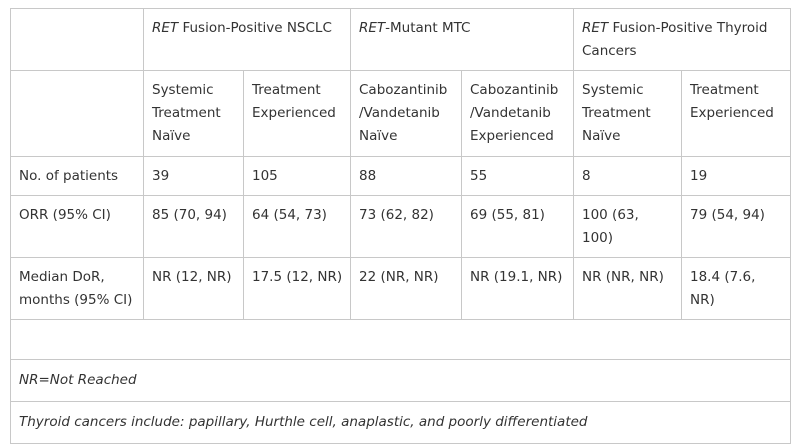  I want to click on table-row: No. of patients 39 105 88 55 8 19, so click(400, 176).